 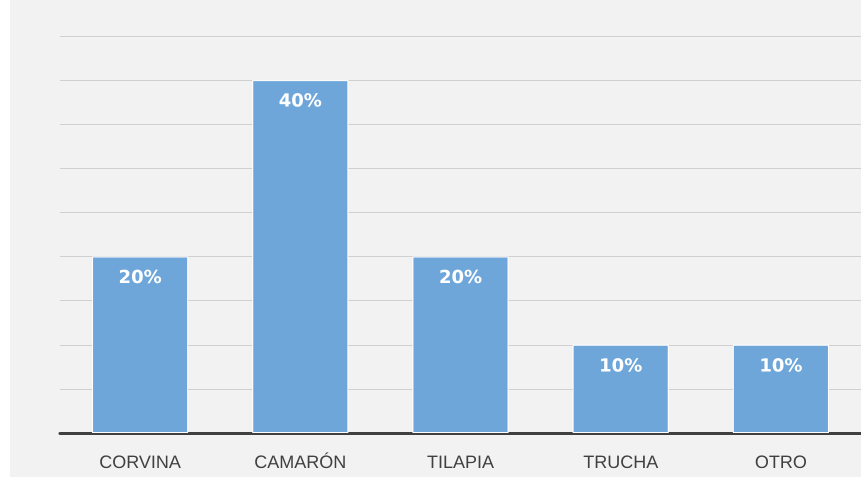 I want to click on x-tick-label: TRUCHA, so click(x=620, y=462).